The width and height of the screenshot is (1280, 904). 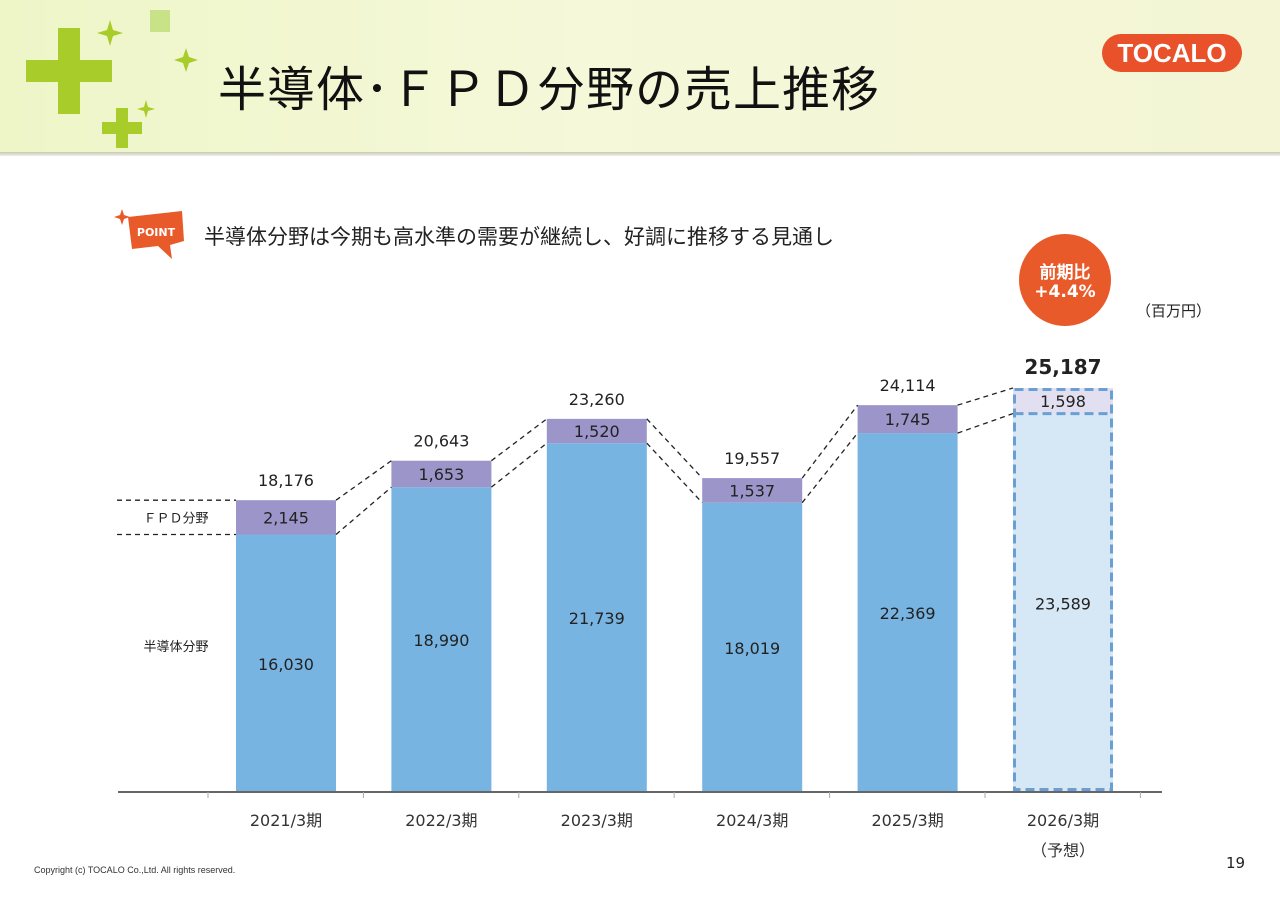 I want to click on label-fpd: 1,598, so click(x=1063, y=401).